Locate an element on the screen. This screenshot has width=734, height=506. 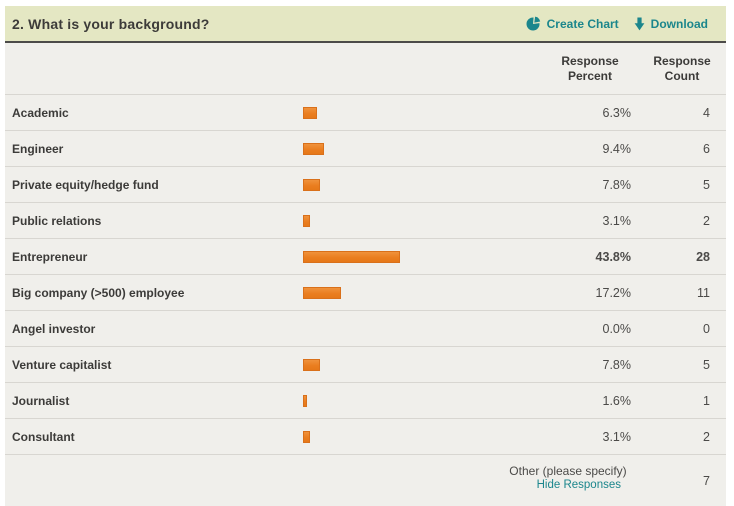
answer-row: Private equity/hedge fund 7.8% 5 is located at coordinates (365, 185).